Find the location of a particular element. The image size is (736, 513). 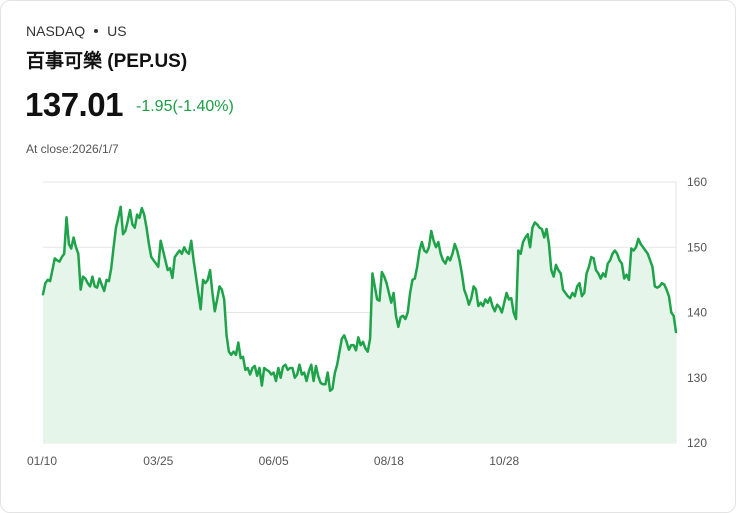

x-tick-label: 08/18 is located at coordinates (389, 461).